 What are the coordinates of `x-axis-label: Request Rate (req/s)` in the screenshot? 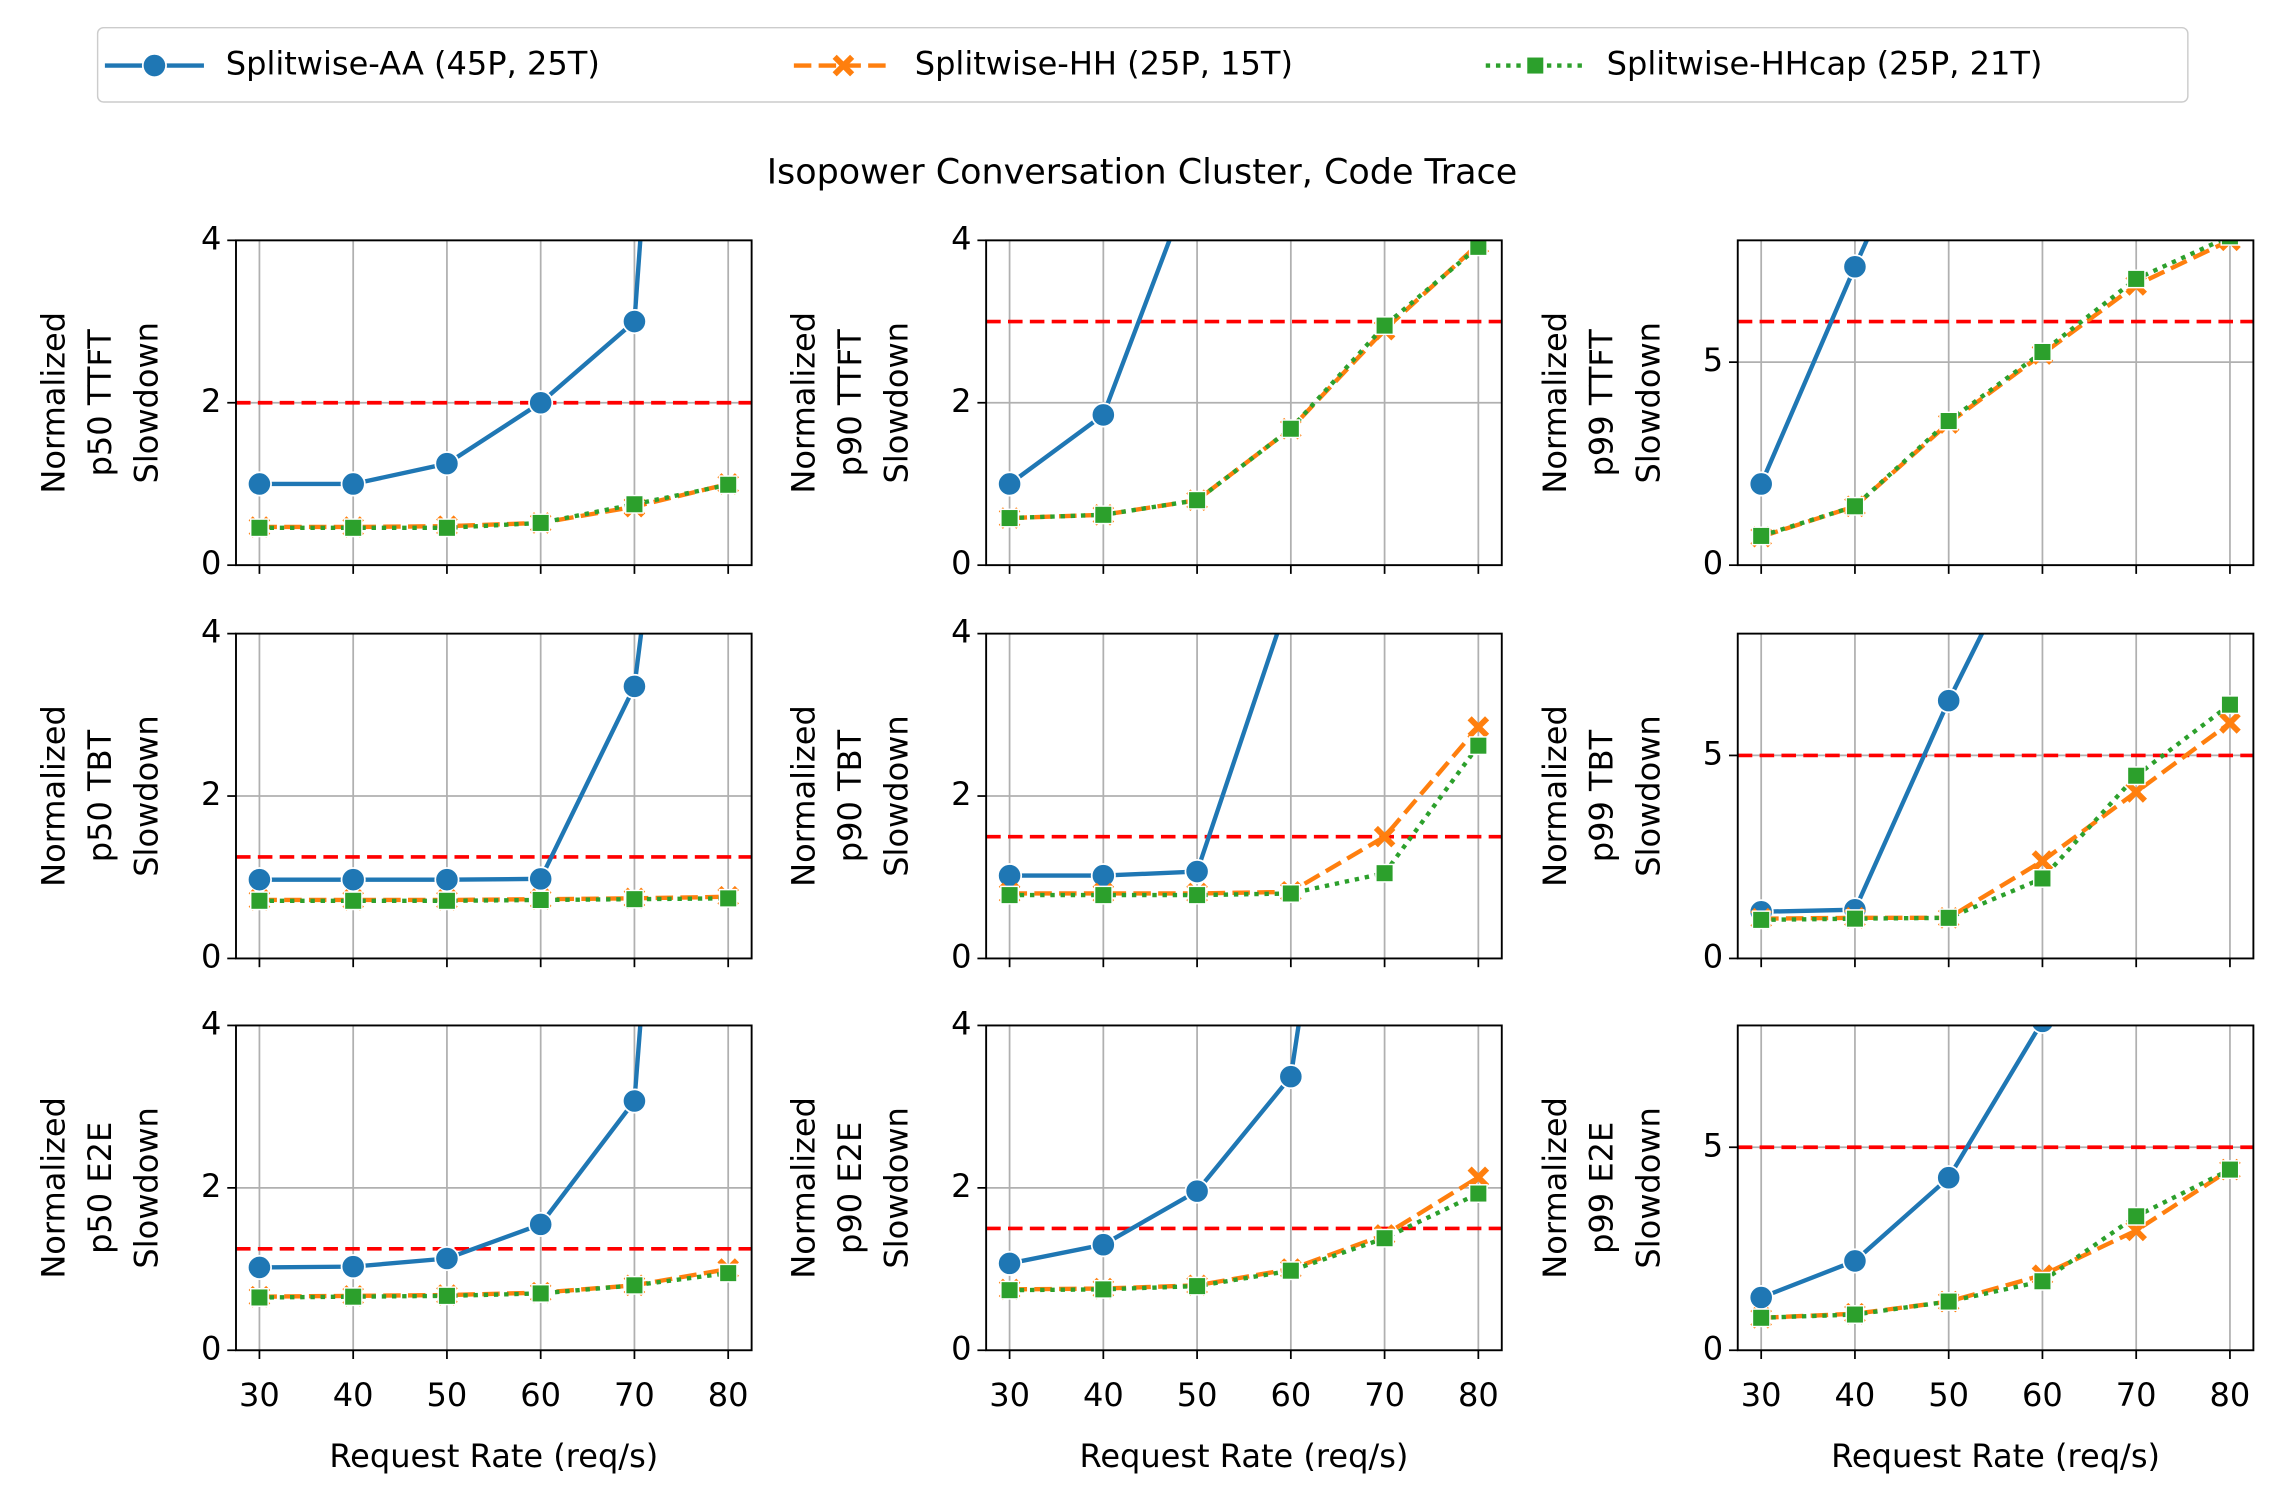 It's located at (493, 1456).